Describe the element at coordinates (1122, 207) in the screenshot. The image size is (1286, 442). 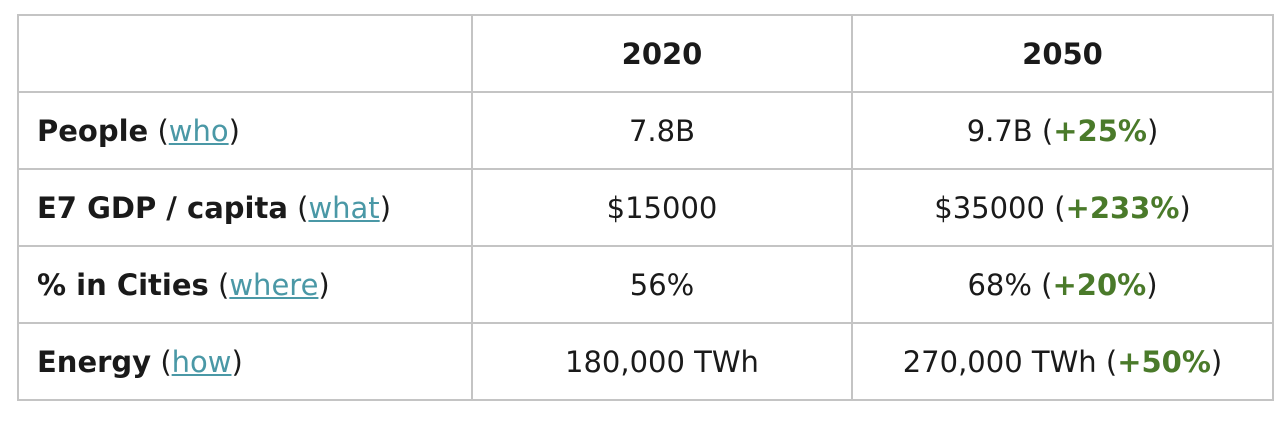
I see `change: +233%` at that location.